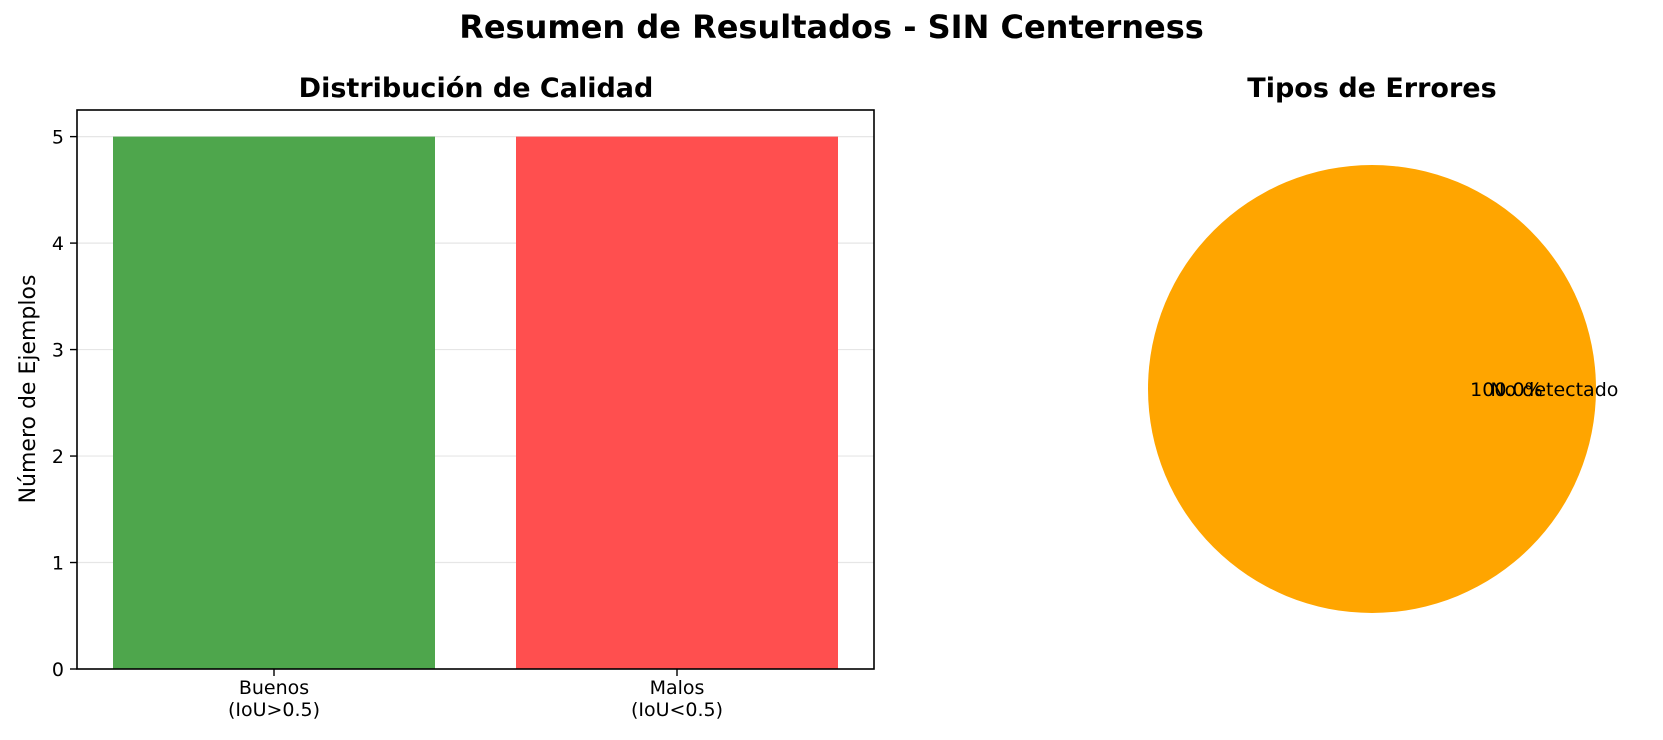 The height and width of the screenshot is (740, 1663). Describe the element at coordinates (1554, 390) in the screenshot. I see `pie-slice-label: No detectado` at that location.